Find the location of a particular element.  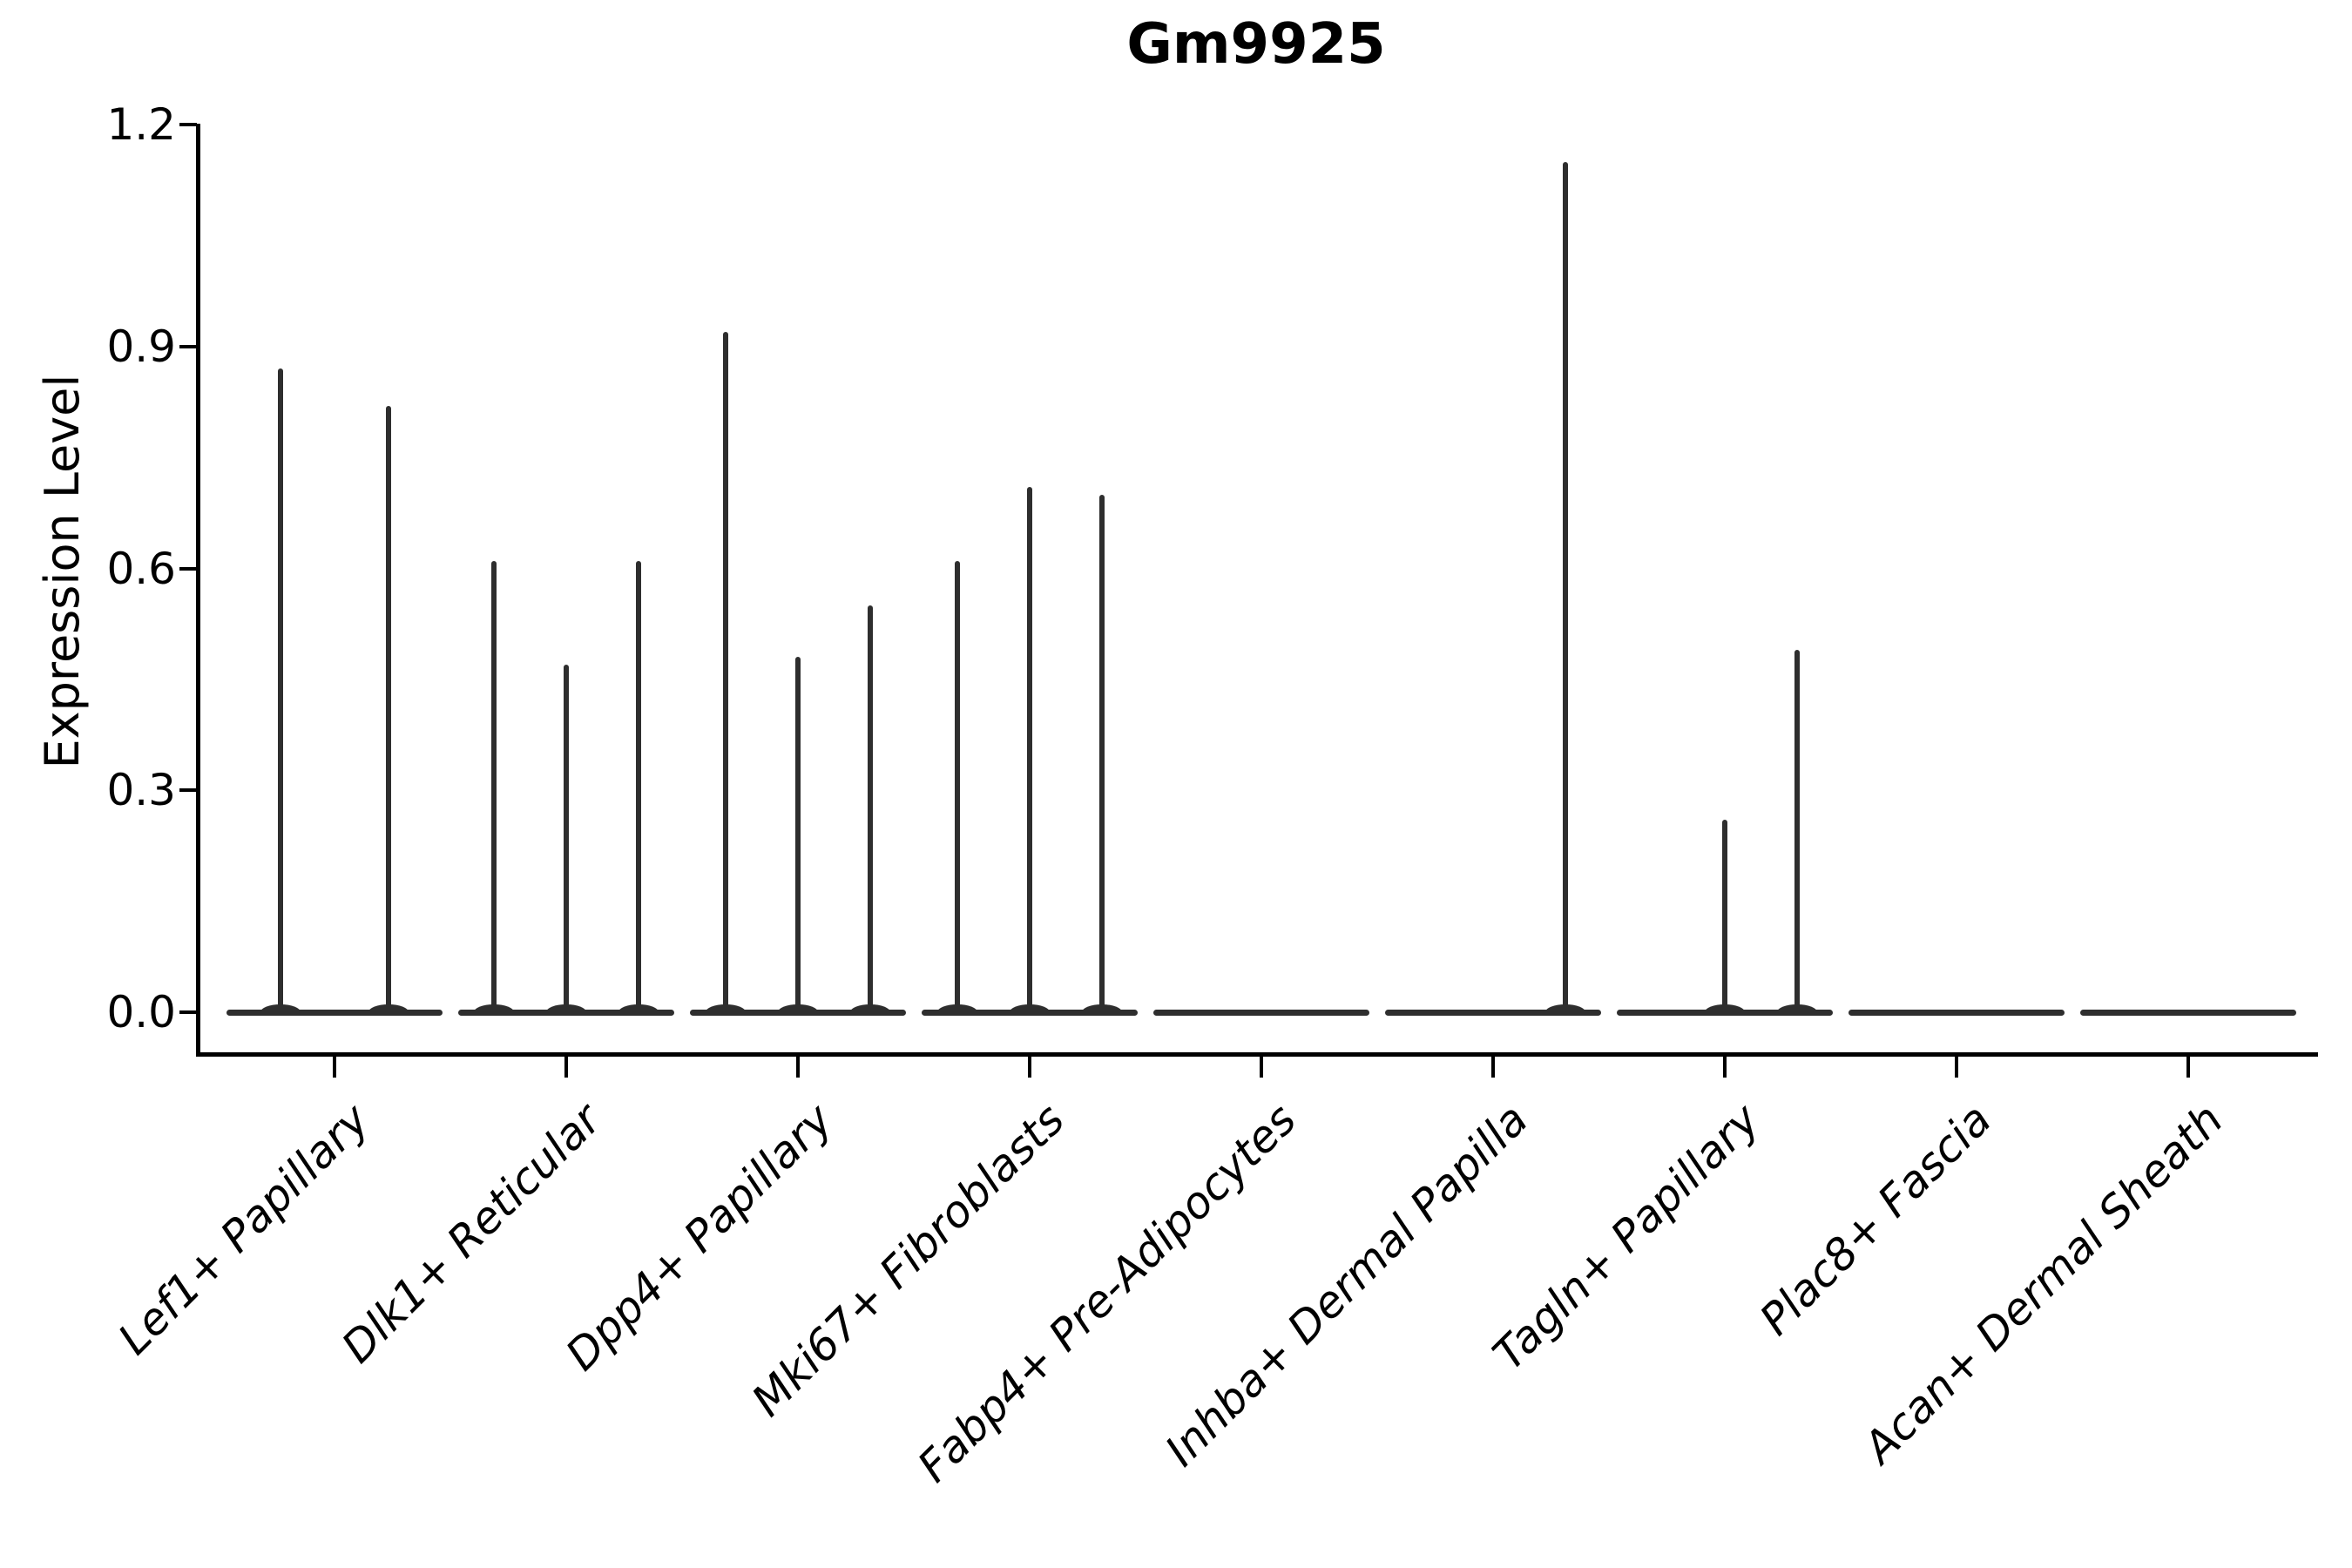

y-tick-label: 0.0 is located at coordinates (141, 1012).